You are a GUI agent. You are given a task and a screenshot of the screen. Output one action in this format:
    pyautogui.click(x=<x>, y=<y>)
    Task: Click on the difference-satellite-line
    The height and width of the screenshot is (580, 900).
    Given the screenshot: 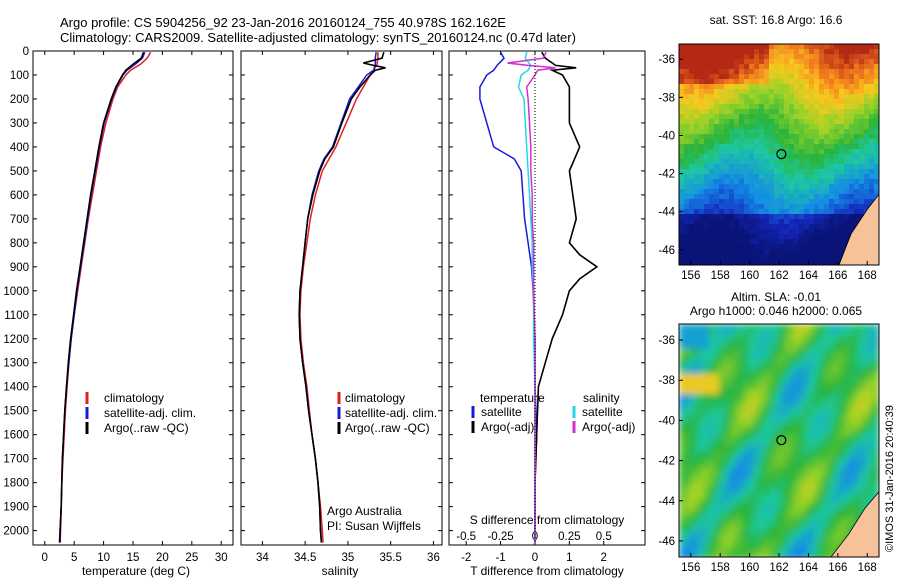 What is the action you would take?
    pyautogui.click(x=508, y=297)
    